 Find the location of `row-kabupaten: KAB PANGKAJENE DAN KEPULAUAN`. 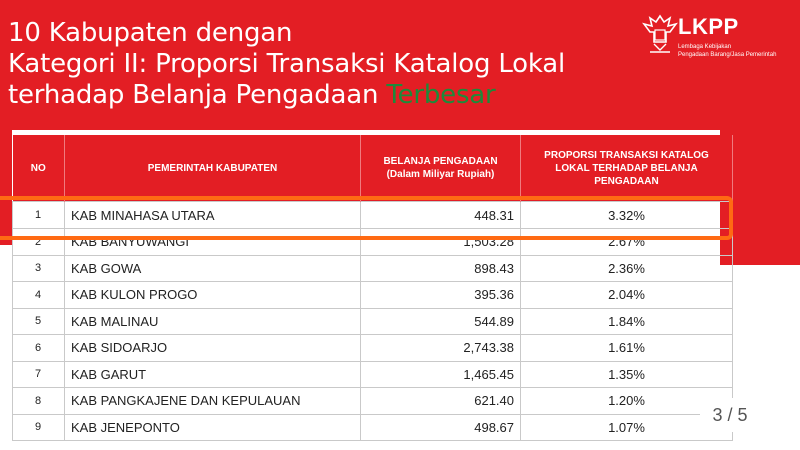

row-kabupaten: KAB PANGKAJENE DAN KEPULAUAN is located at coordinates (212, 401).